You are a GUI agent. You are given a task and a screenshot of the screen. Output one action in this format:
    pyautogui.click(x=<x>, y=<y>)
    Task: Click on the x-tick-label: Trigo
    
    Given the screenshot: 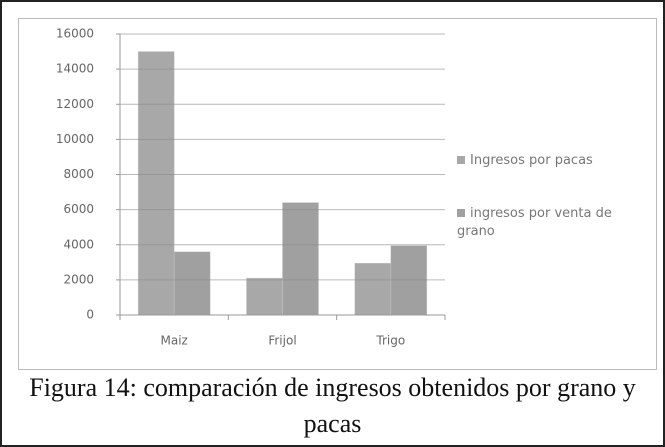 What is the action you would take?
    pyautogui.click(x=390, y=341)
    